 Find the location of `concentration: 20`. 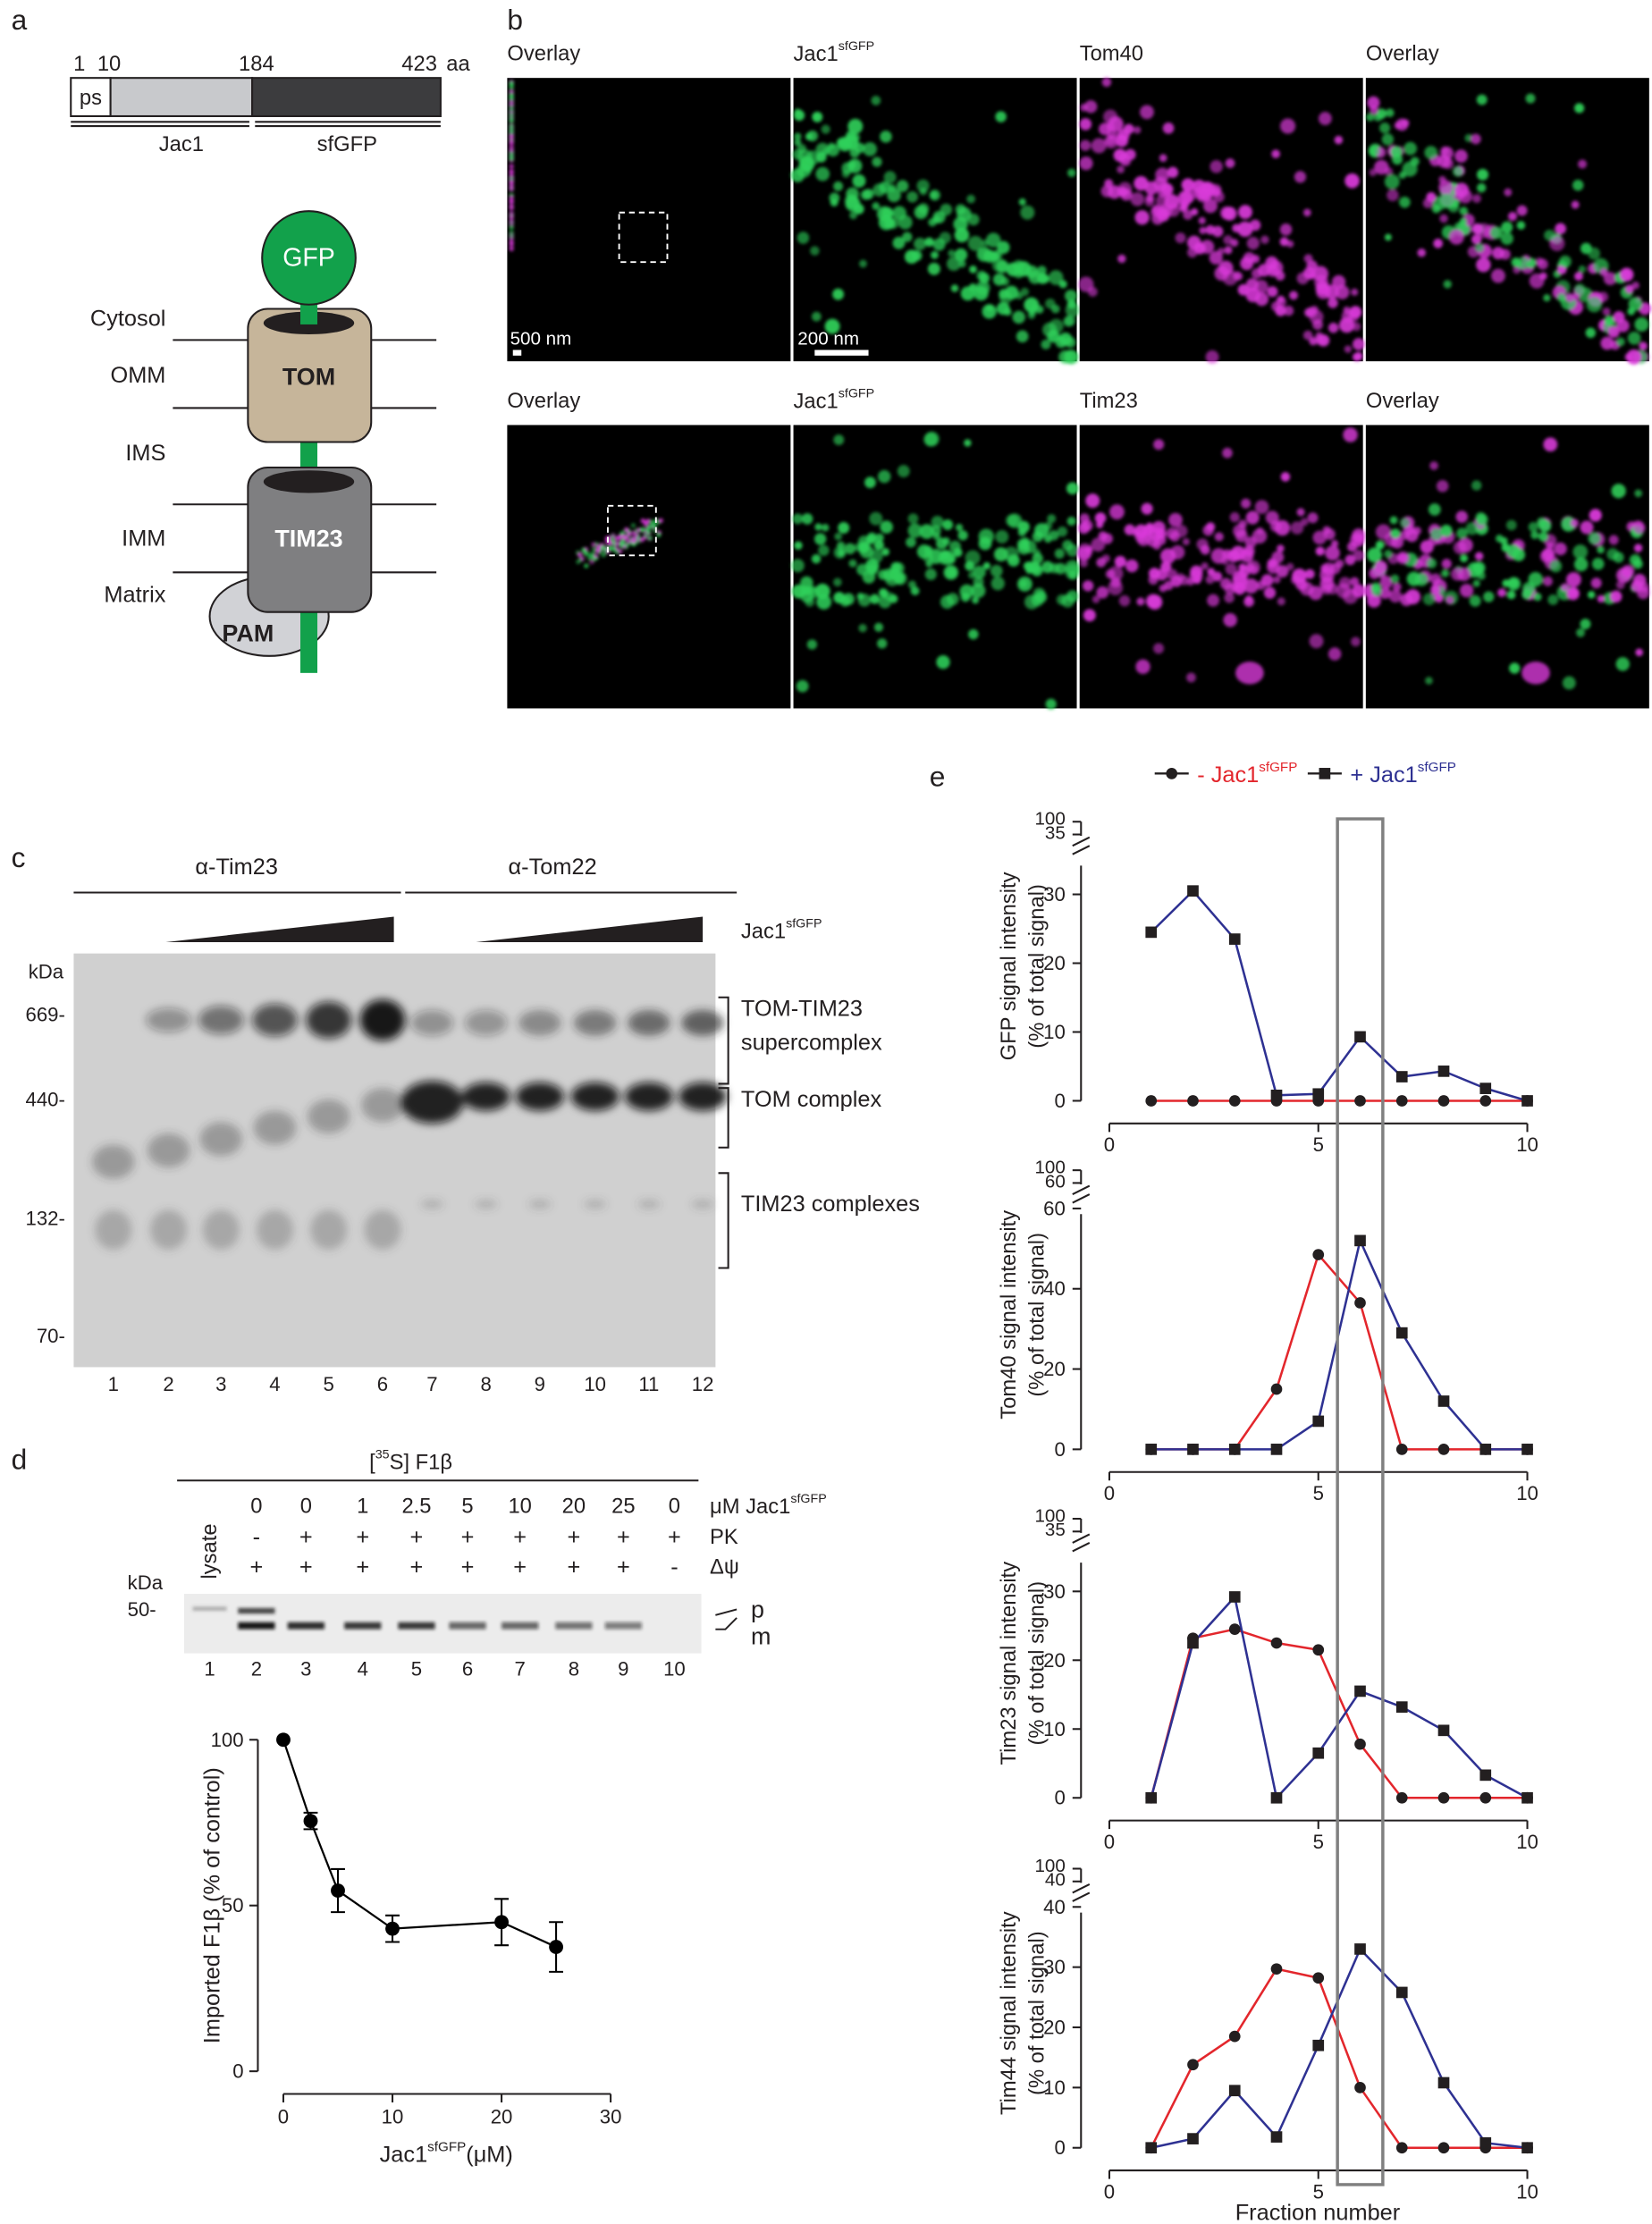

concentration: 20 is located at coordinates (574, 1506).